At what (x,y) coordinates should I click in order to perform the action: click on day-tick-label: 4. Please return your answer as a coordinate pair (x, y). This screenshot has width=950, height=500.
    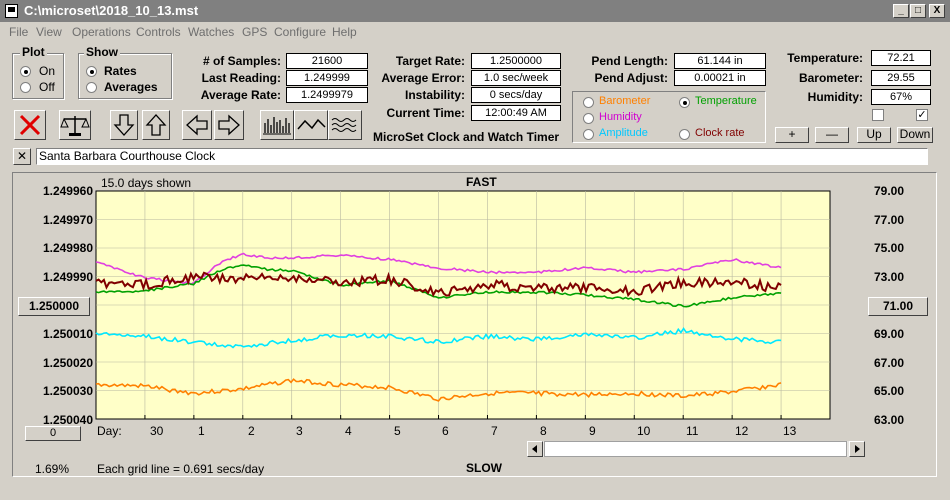
    Looking at the image, I should click on (348, 431).